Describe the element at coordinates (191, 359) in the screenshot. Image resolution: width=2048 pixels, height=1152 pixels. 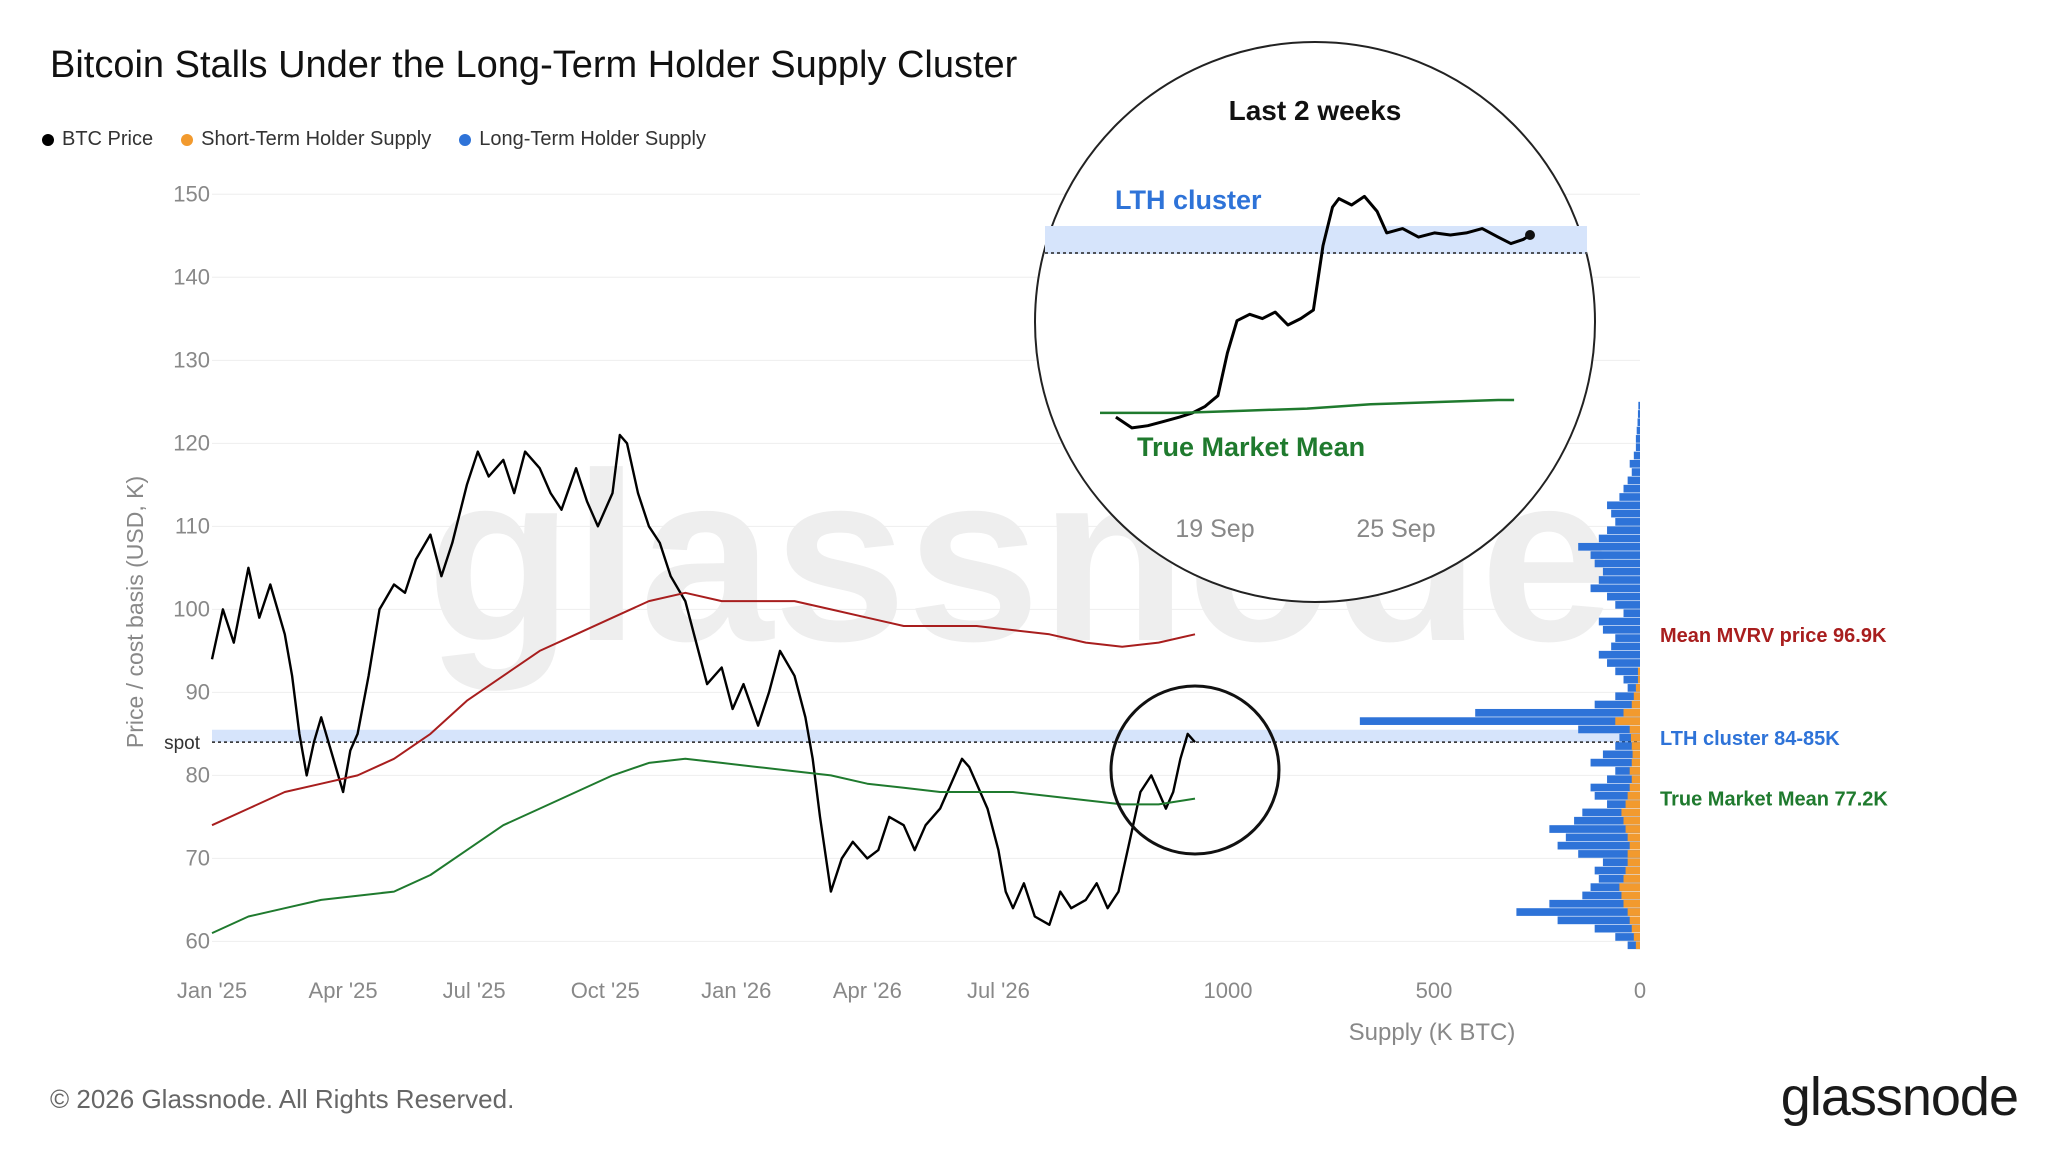
I see `y-tick-label-7: 130` at that location.